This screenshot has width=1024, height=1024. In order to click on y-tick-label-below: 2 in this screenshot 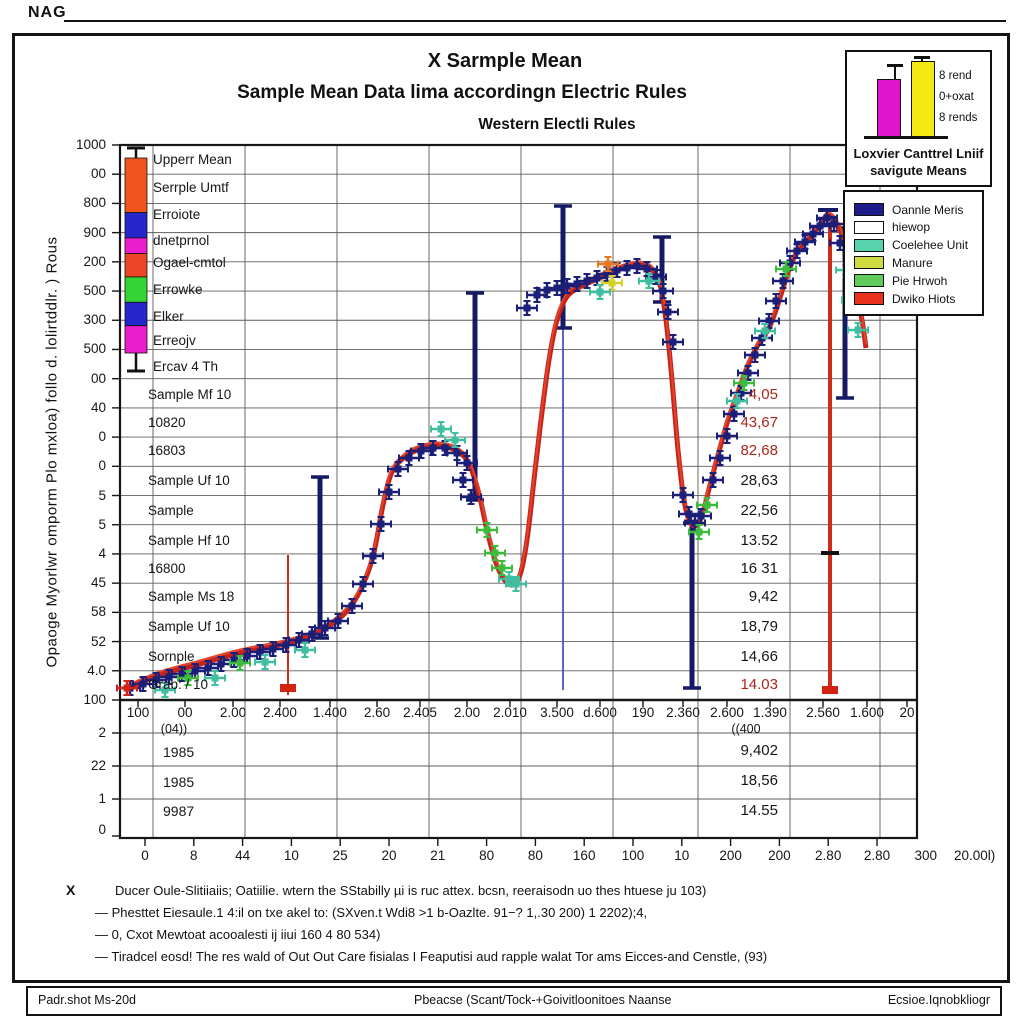, I will do `click(102, 732)`.